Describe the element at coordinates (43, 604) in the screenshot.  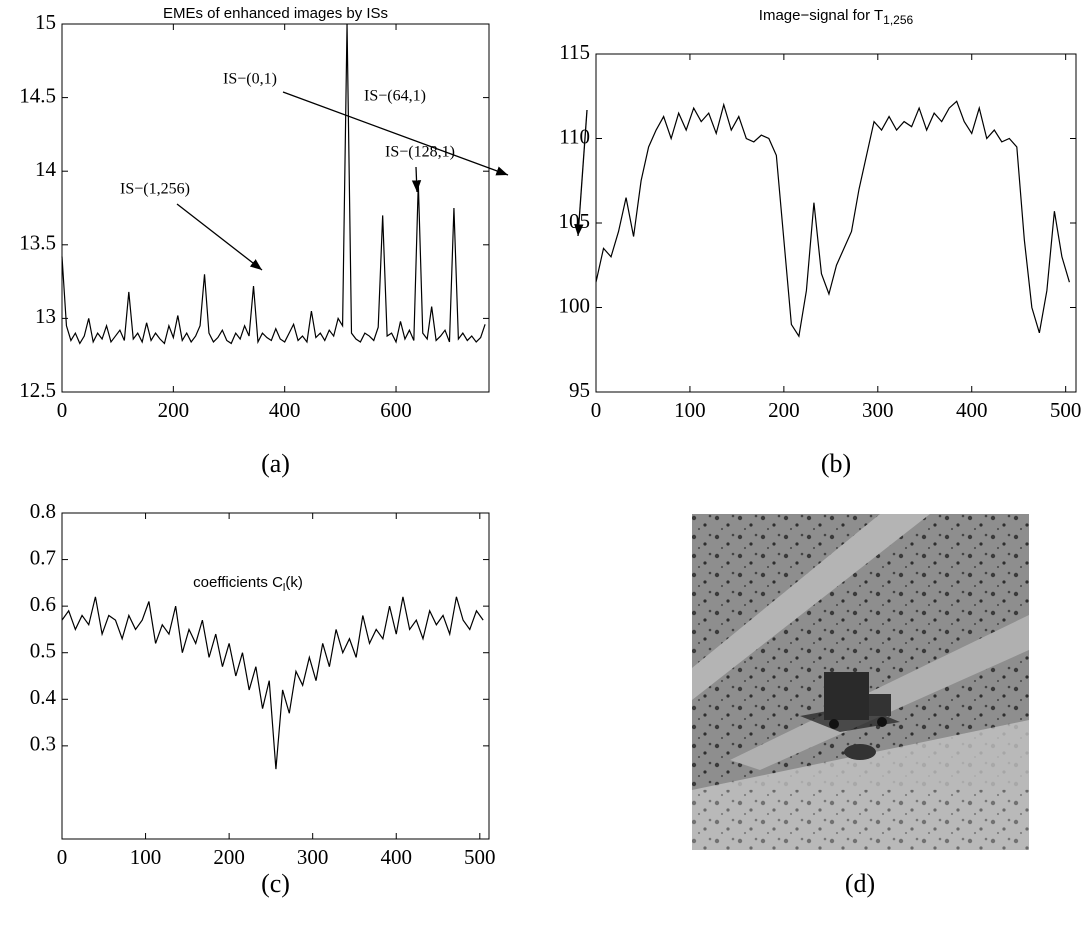
I see `y-tick-label: 0.6` at that location.